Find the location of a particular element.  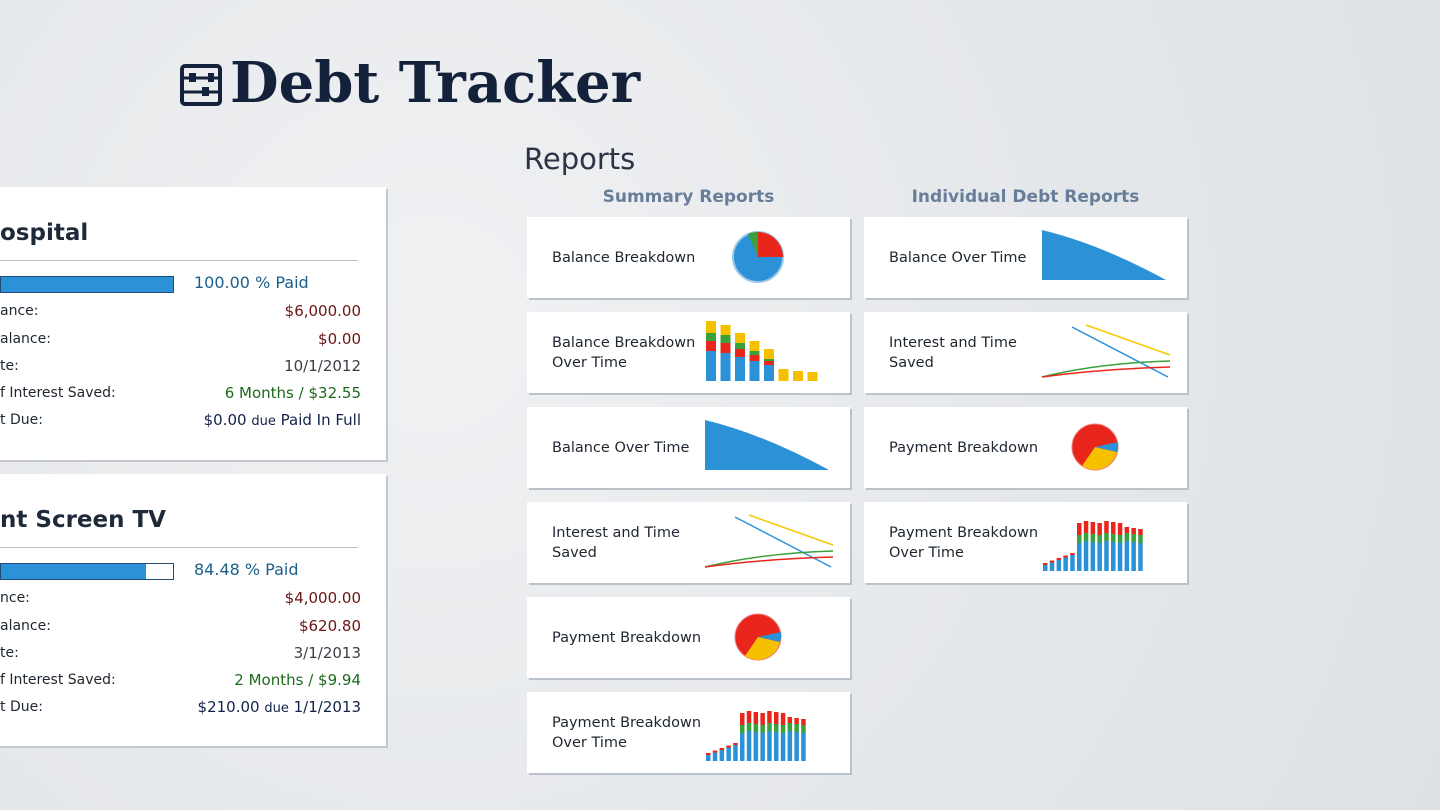

reports-title: Reports is located at coordinates (580, 159).